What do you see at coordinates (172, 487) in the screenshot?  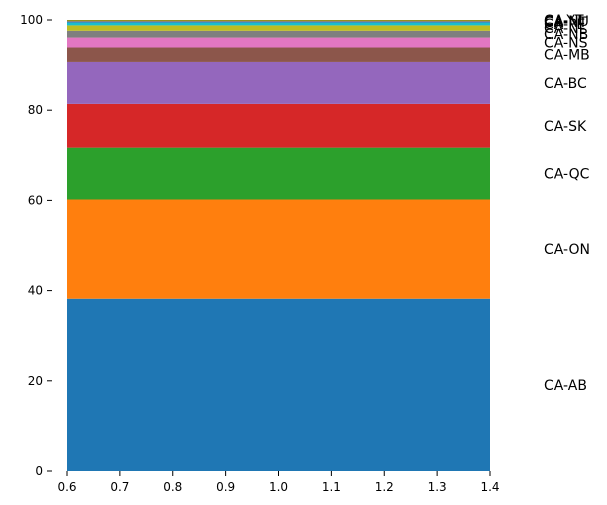 I see `x-tick-label: 0.8` at bounding box center [172, 487].